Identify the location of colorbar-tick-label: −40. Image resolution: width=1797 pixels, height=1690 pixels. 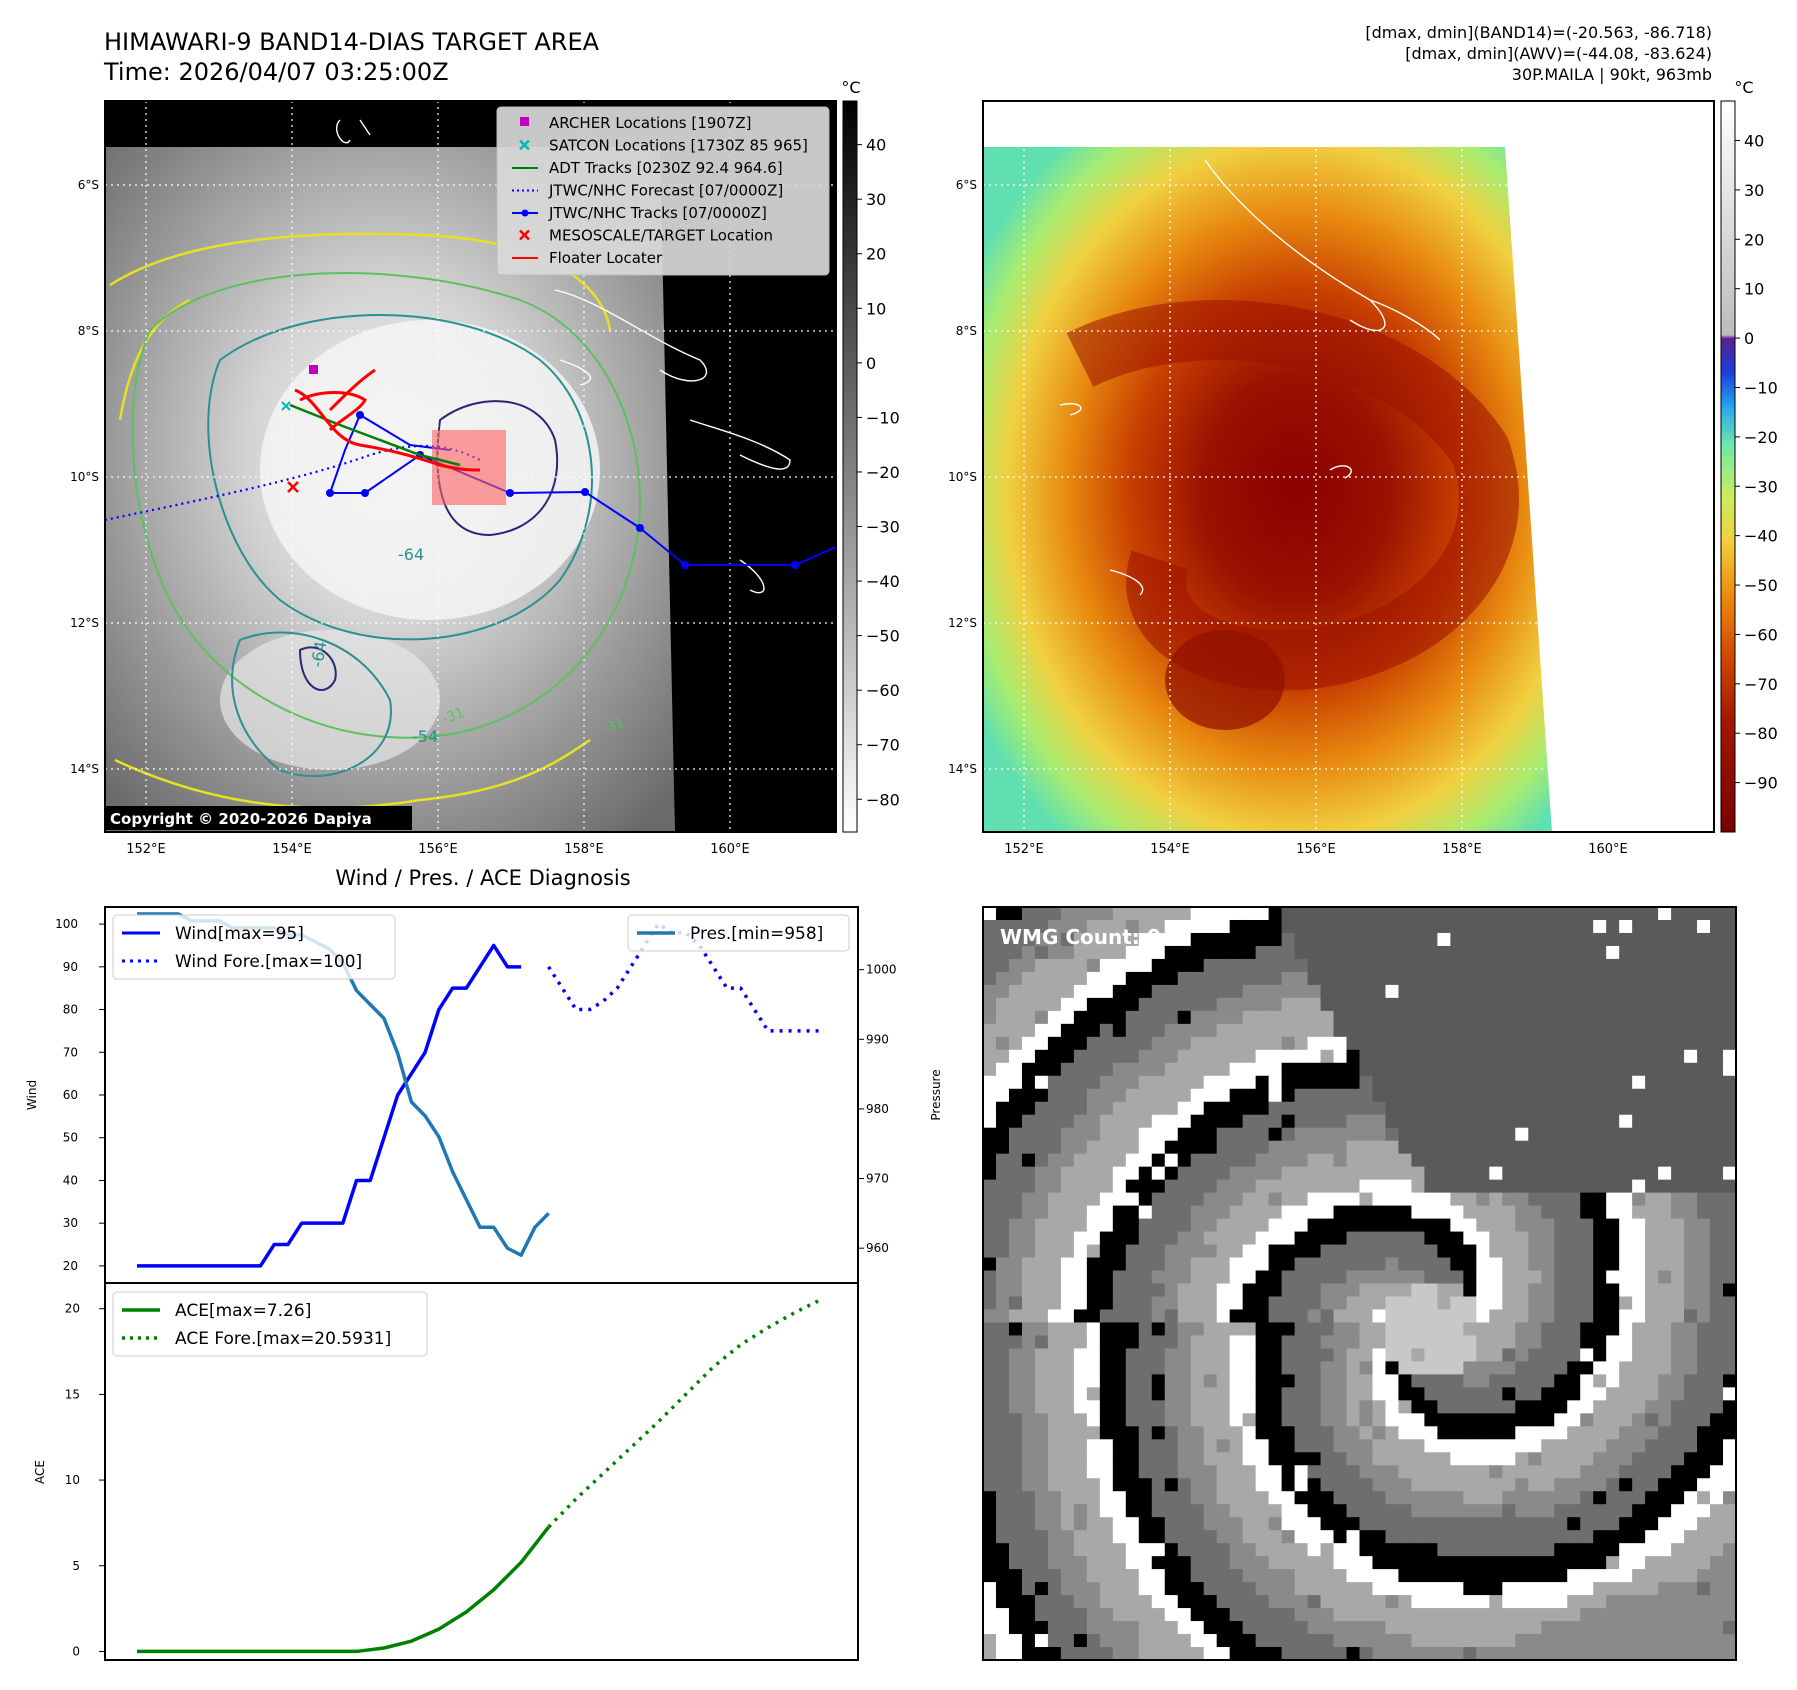
(883, 581).